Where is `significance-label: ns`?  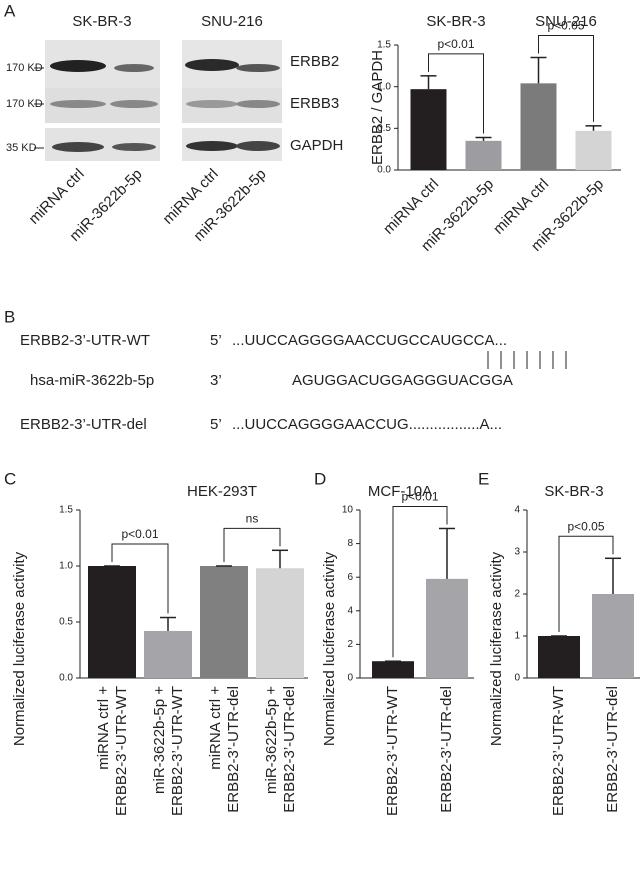
significance-label: ns is located at coordinates (252, 518).